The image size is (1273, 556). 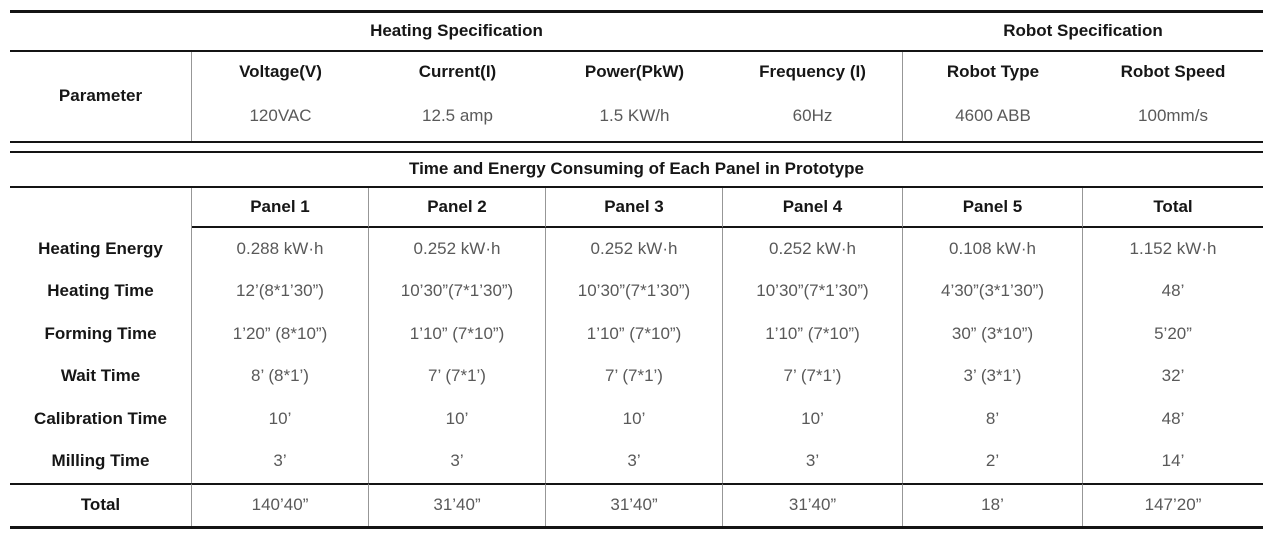 I want to click on total-cell: 140’40”, so click(x=280, y=504).